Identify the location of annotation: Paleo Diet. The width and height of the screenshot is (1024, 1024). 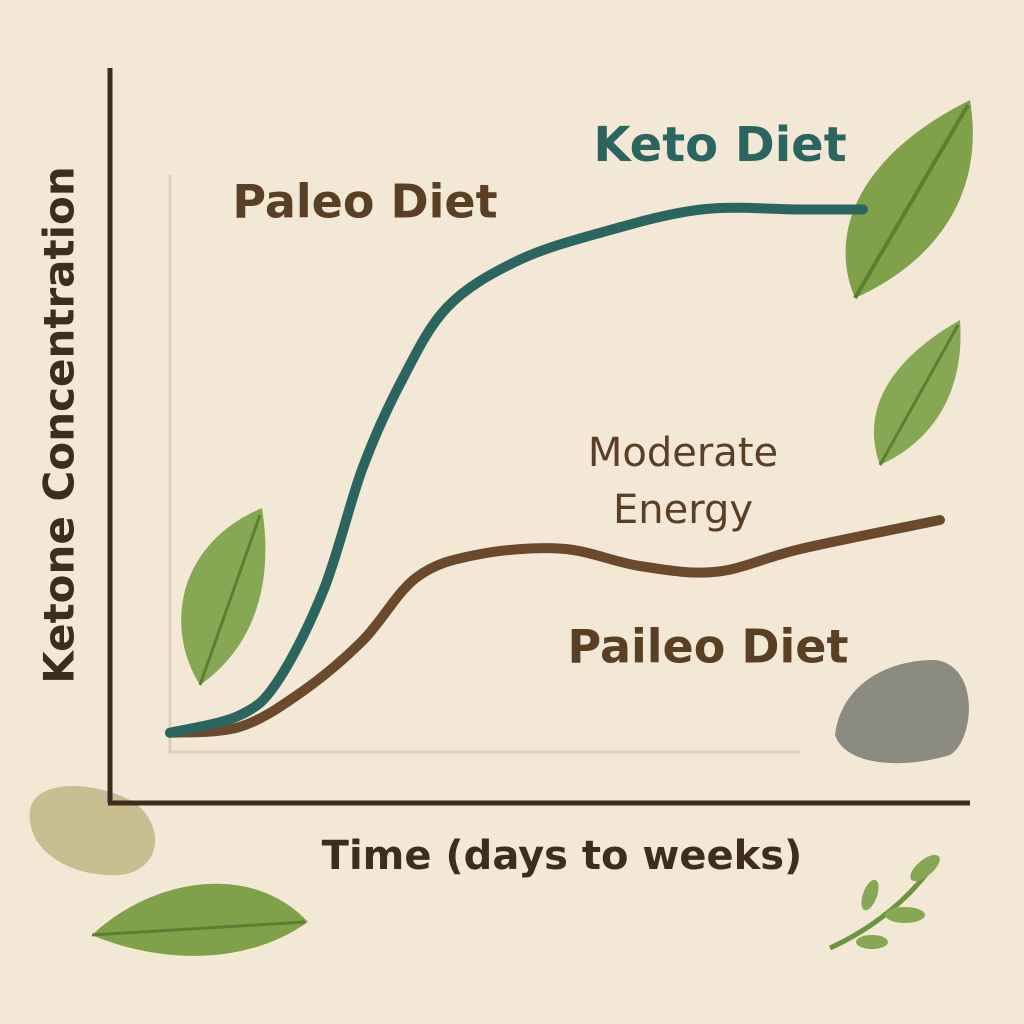
(364, 202).